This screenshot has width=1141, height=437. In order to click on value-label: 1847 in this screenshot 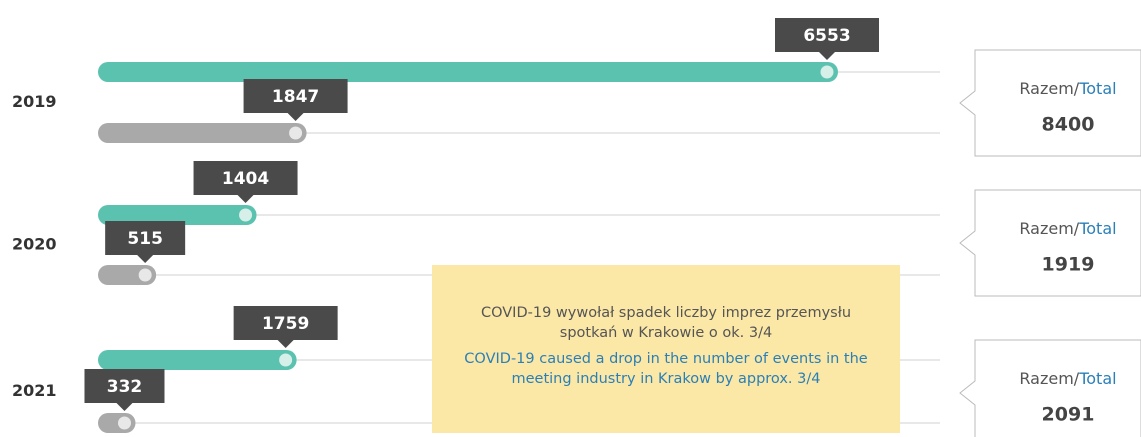, I will do `click(295, 97)`.